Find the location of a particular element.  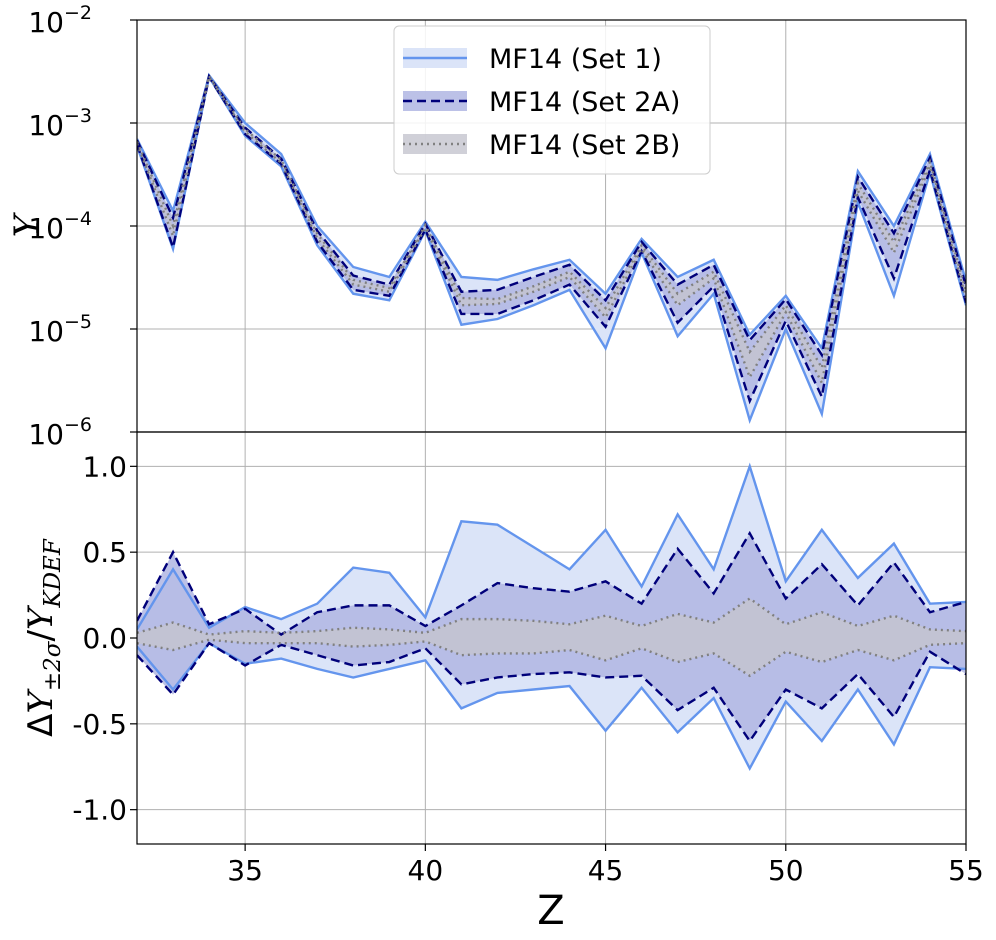

top-y-ticks: 10⁻⁶ 10⁻⁵ 10⁻⁴ 10⁻³ 10⁻² is located at coordinates (82, 226).